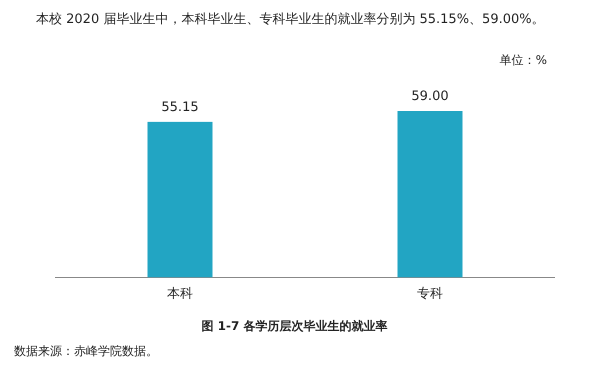  Describe the element at coordinates (523, 60) in the screenshot. I see `y-axis-title: 单位：%` at that location.